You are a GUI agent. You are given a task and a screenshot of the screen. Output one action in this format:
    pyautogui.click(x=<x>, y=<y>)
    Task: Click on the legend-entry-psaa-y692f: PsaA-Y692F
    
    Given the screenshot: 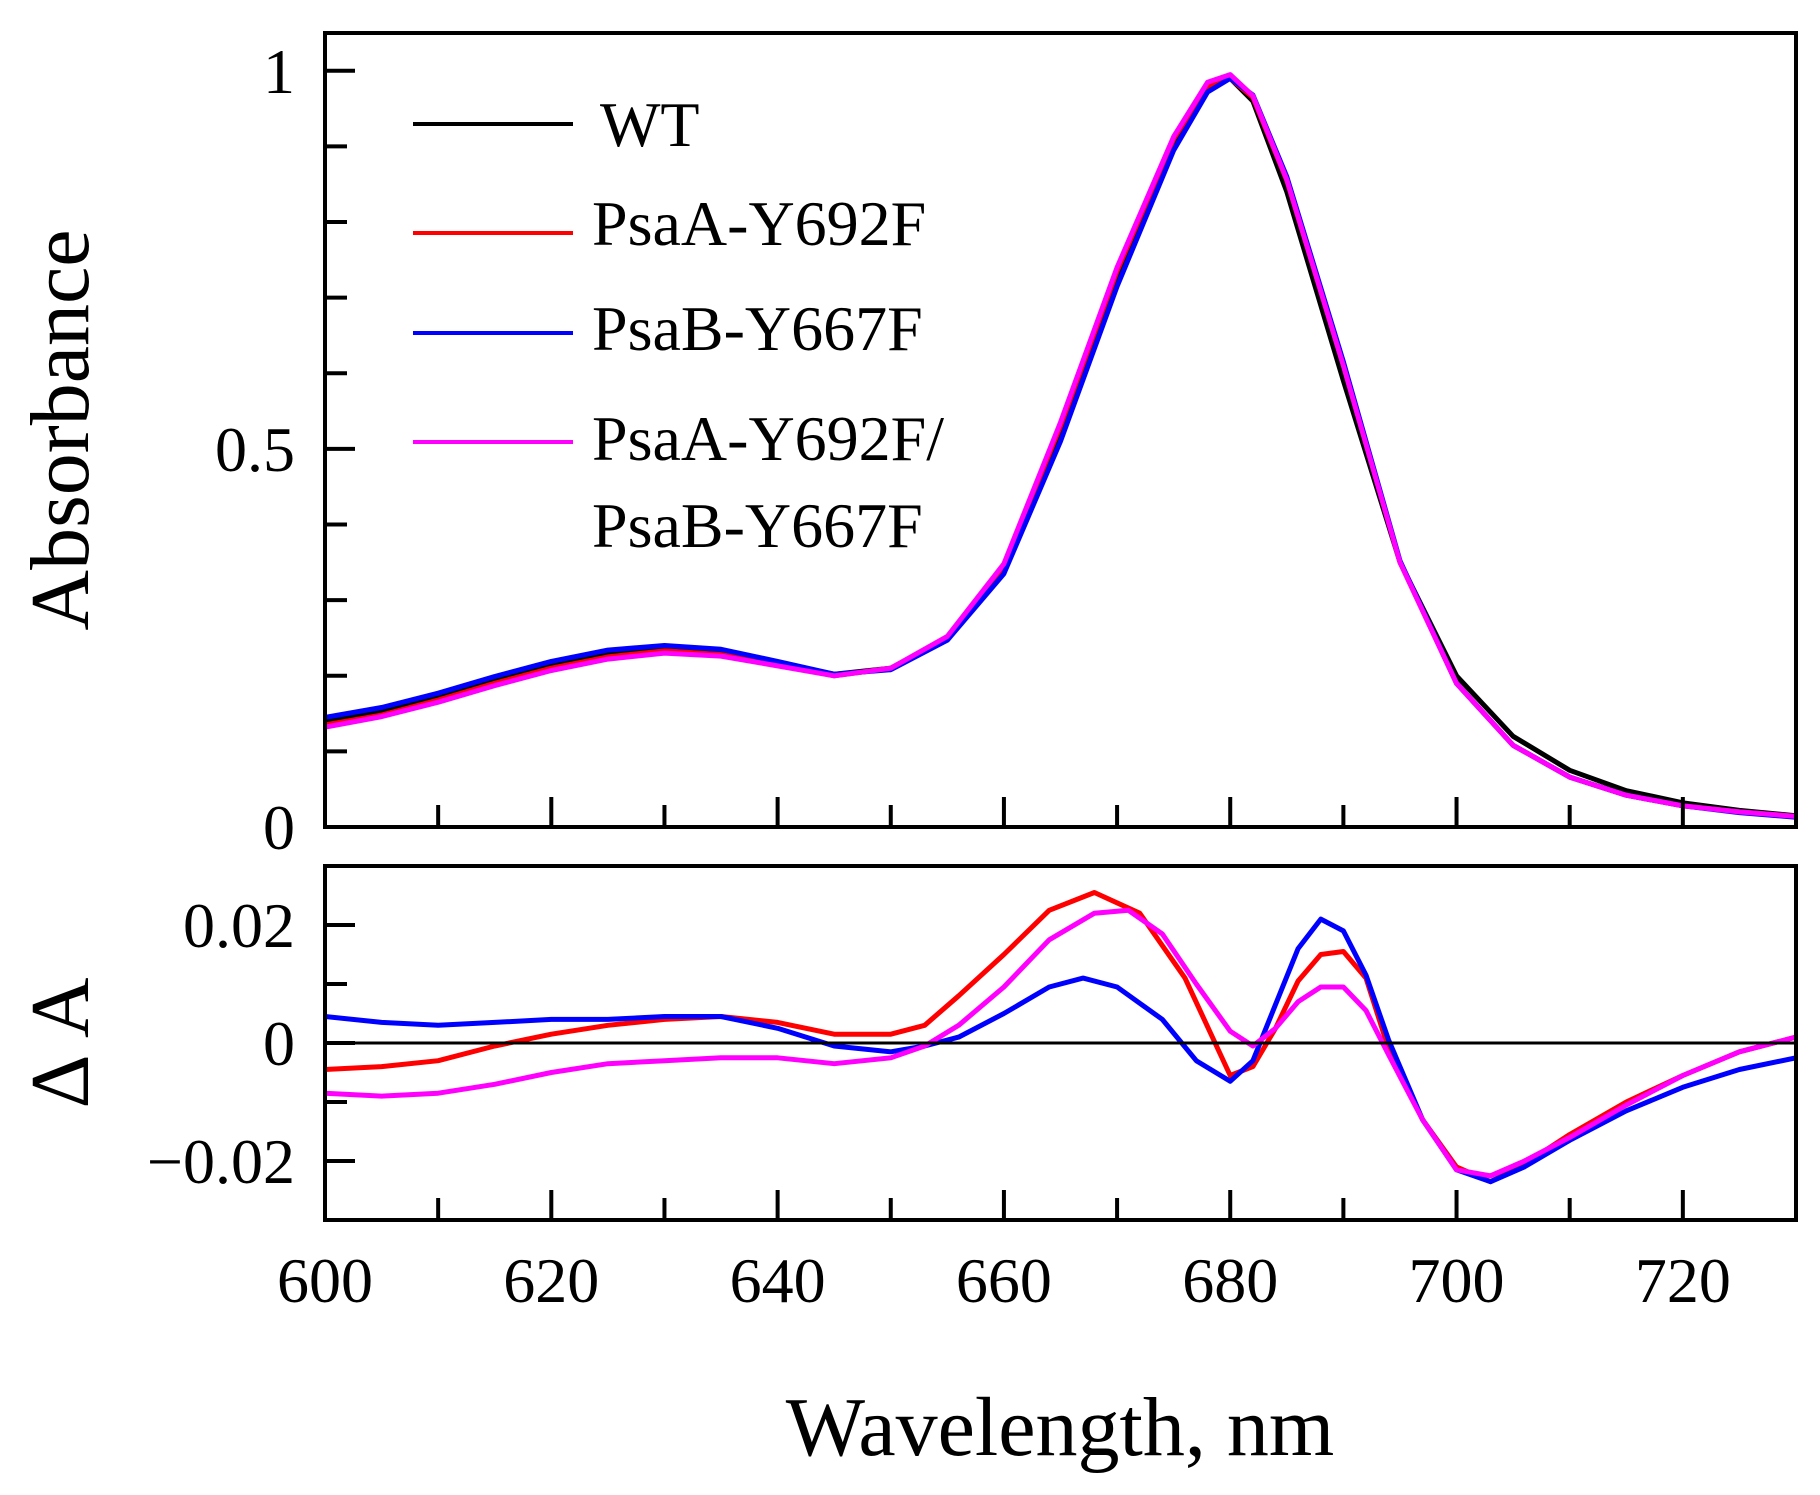 What is the action you would take?
    pyautogui.click(x=669, y=223)
    